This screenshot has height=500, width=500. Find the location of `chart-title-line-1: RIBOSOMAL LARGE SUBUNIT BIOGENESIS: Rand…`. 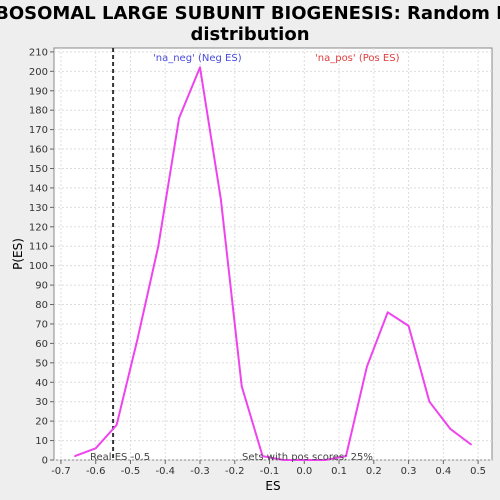

chart-title-line-1: RIBOSOMAL LARGE SUBUNIT BIOGENESIS: Rand… is located at coordinates (250, 13).